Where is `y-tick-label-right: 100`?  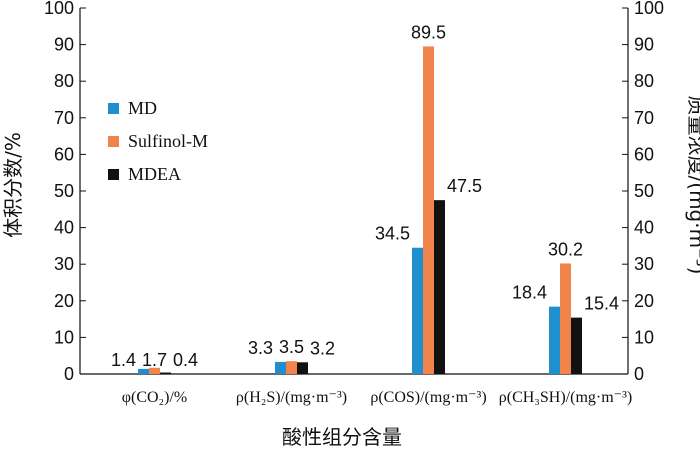
y-tick-label-right: 100 is located at coordinates (649, 9).